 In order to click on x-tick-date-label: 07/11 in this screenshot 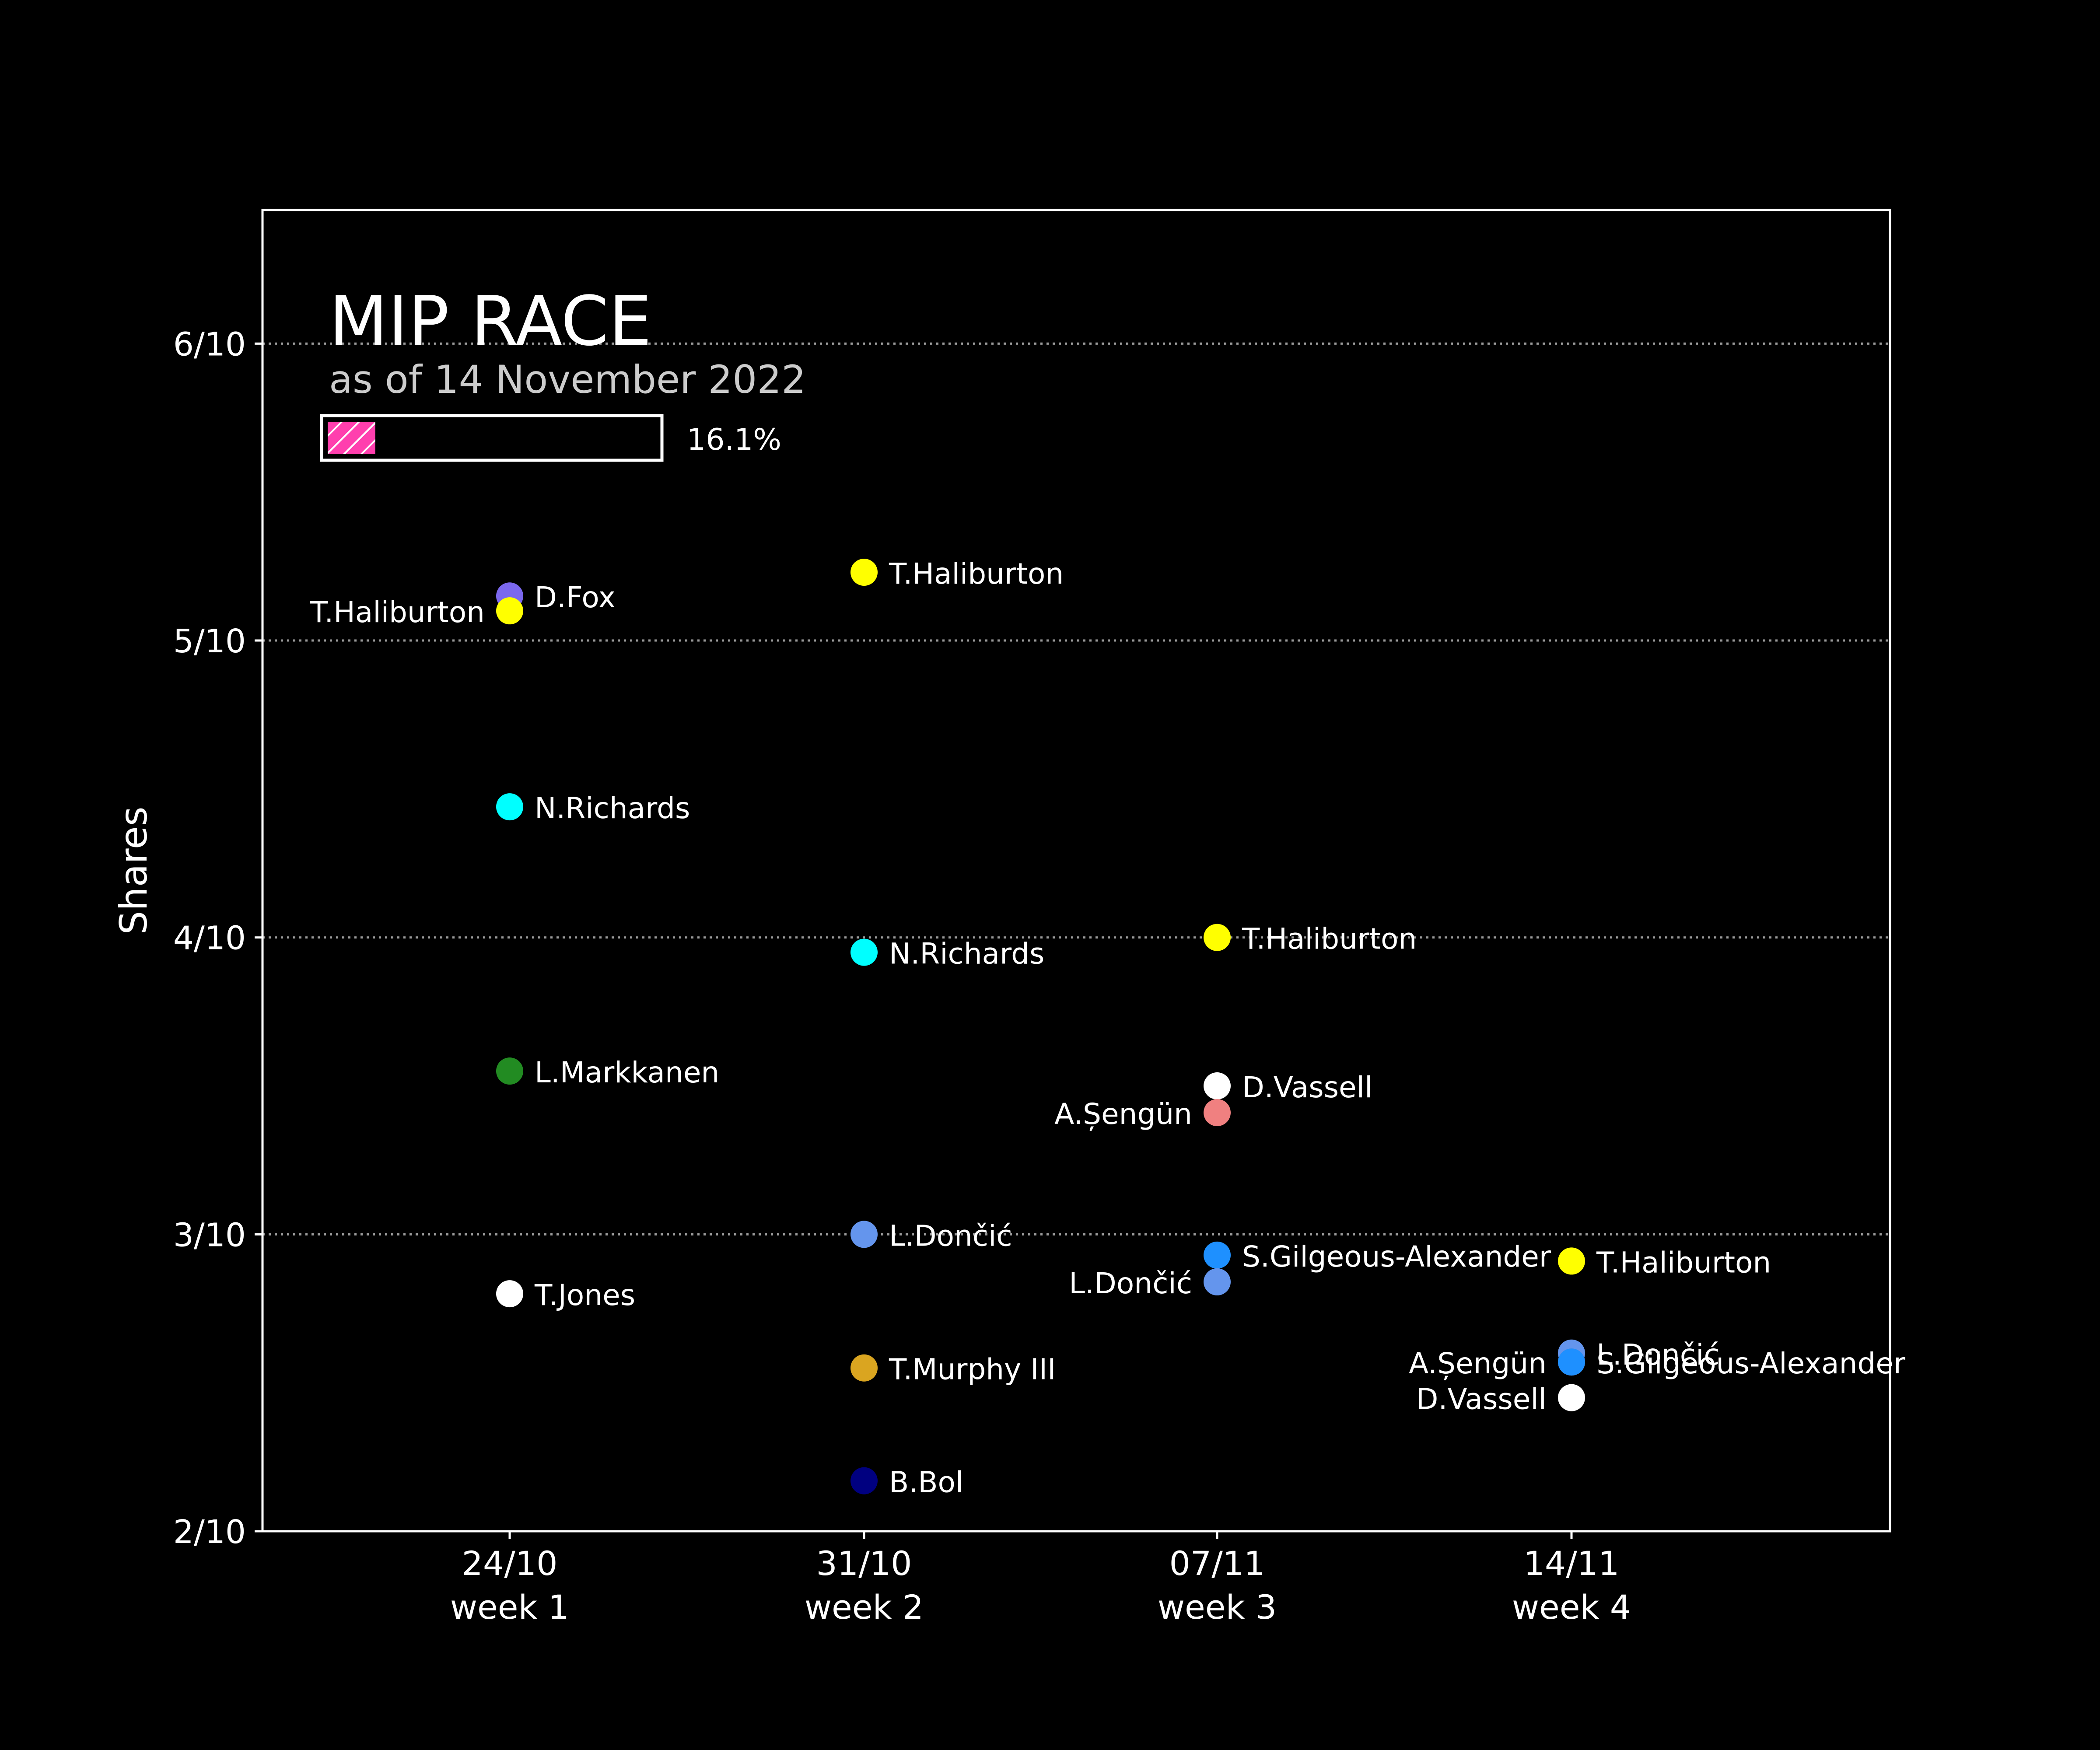, I will do `click(1217, 1563)`.